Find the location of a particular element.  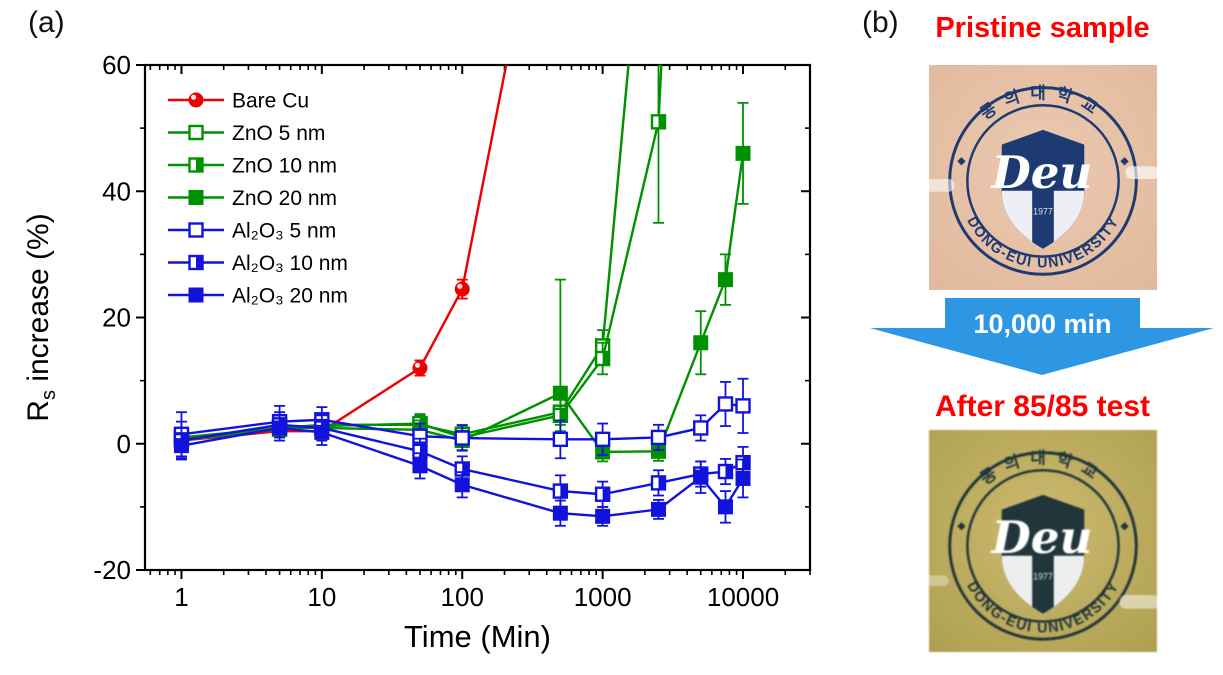

panel-a-label: (a) is located at coordinates (46, 22).